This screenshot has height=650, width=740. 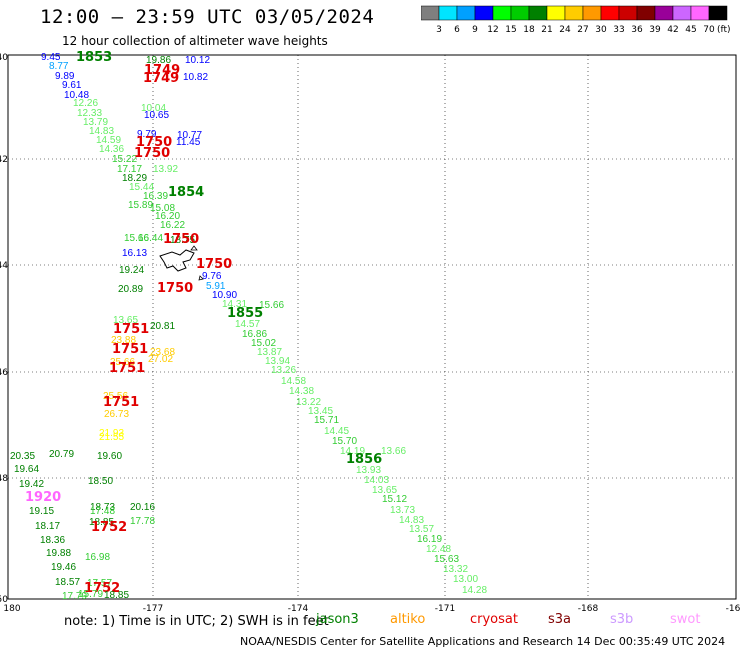 I want to click on wave-height-label: 10.82, so click(x=195, y=77).